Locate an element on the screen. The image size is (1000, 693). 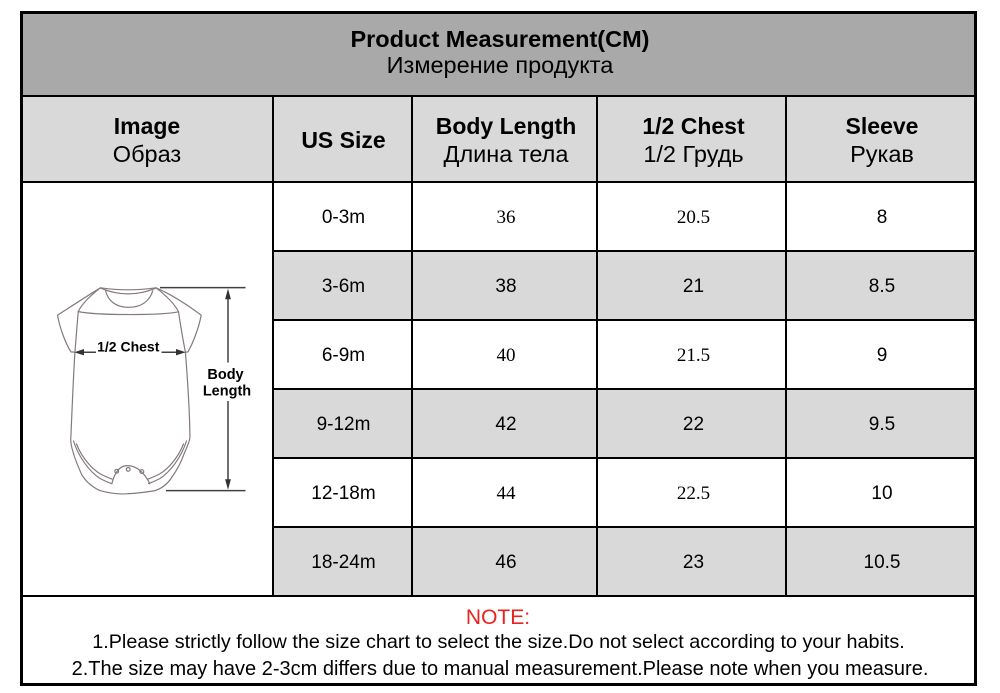
svg-text: 1/2 Chest is located at coordinates (128, 347).